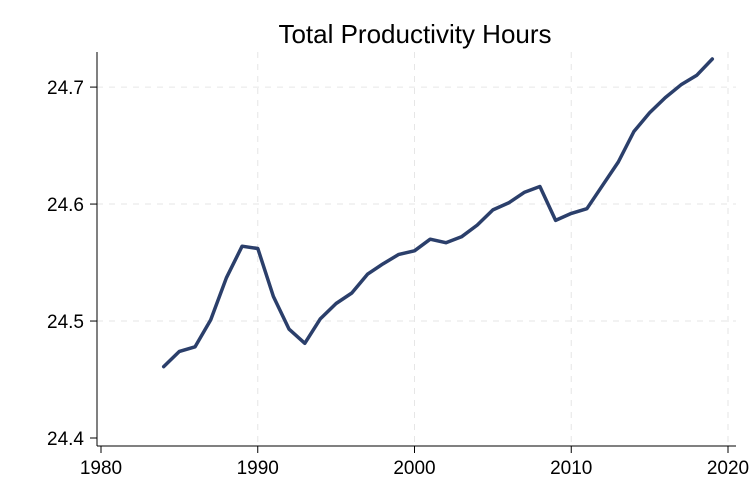 The image size is (753, 502). What do you see at coordinates (65, 205) in the screenshot?
I see `y-tick-label: 24.6` at bounding box center [65, 205].